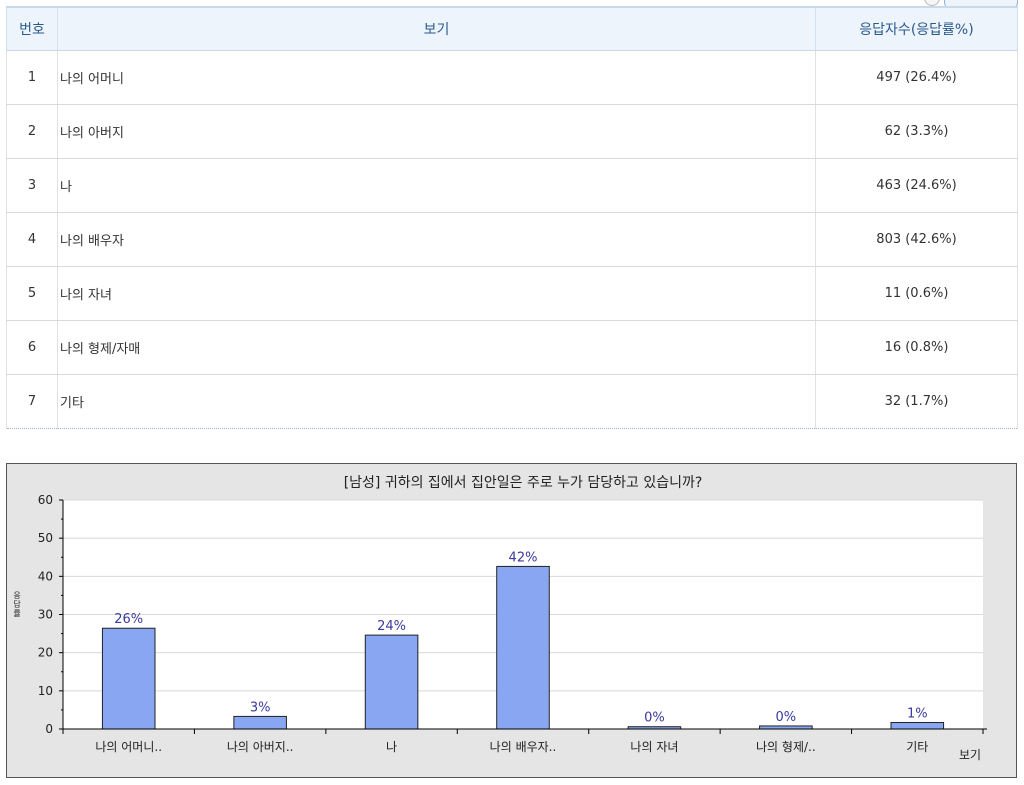  Describe the element at coordinates (654, 747) in the screenshot. I see `x-tick-label: 나의 자녀` at that location.